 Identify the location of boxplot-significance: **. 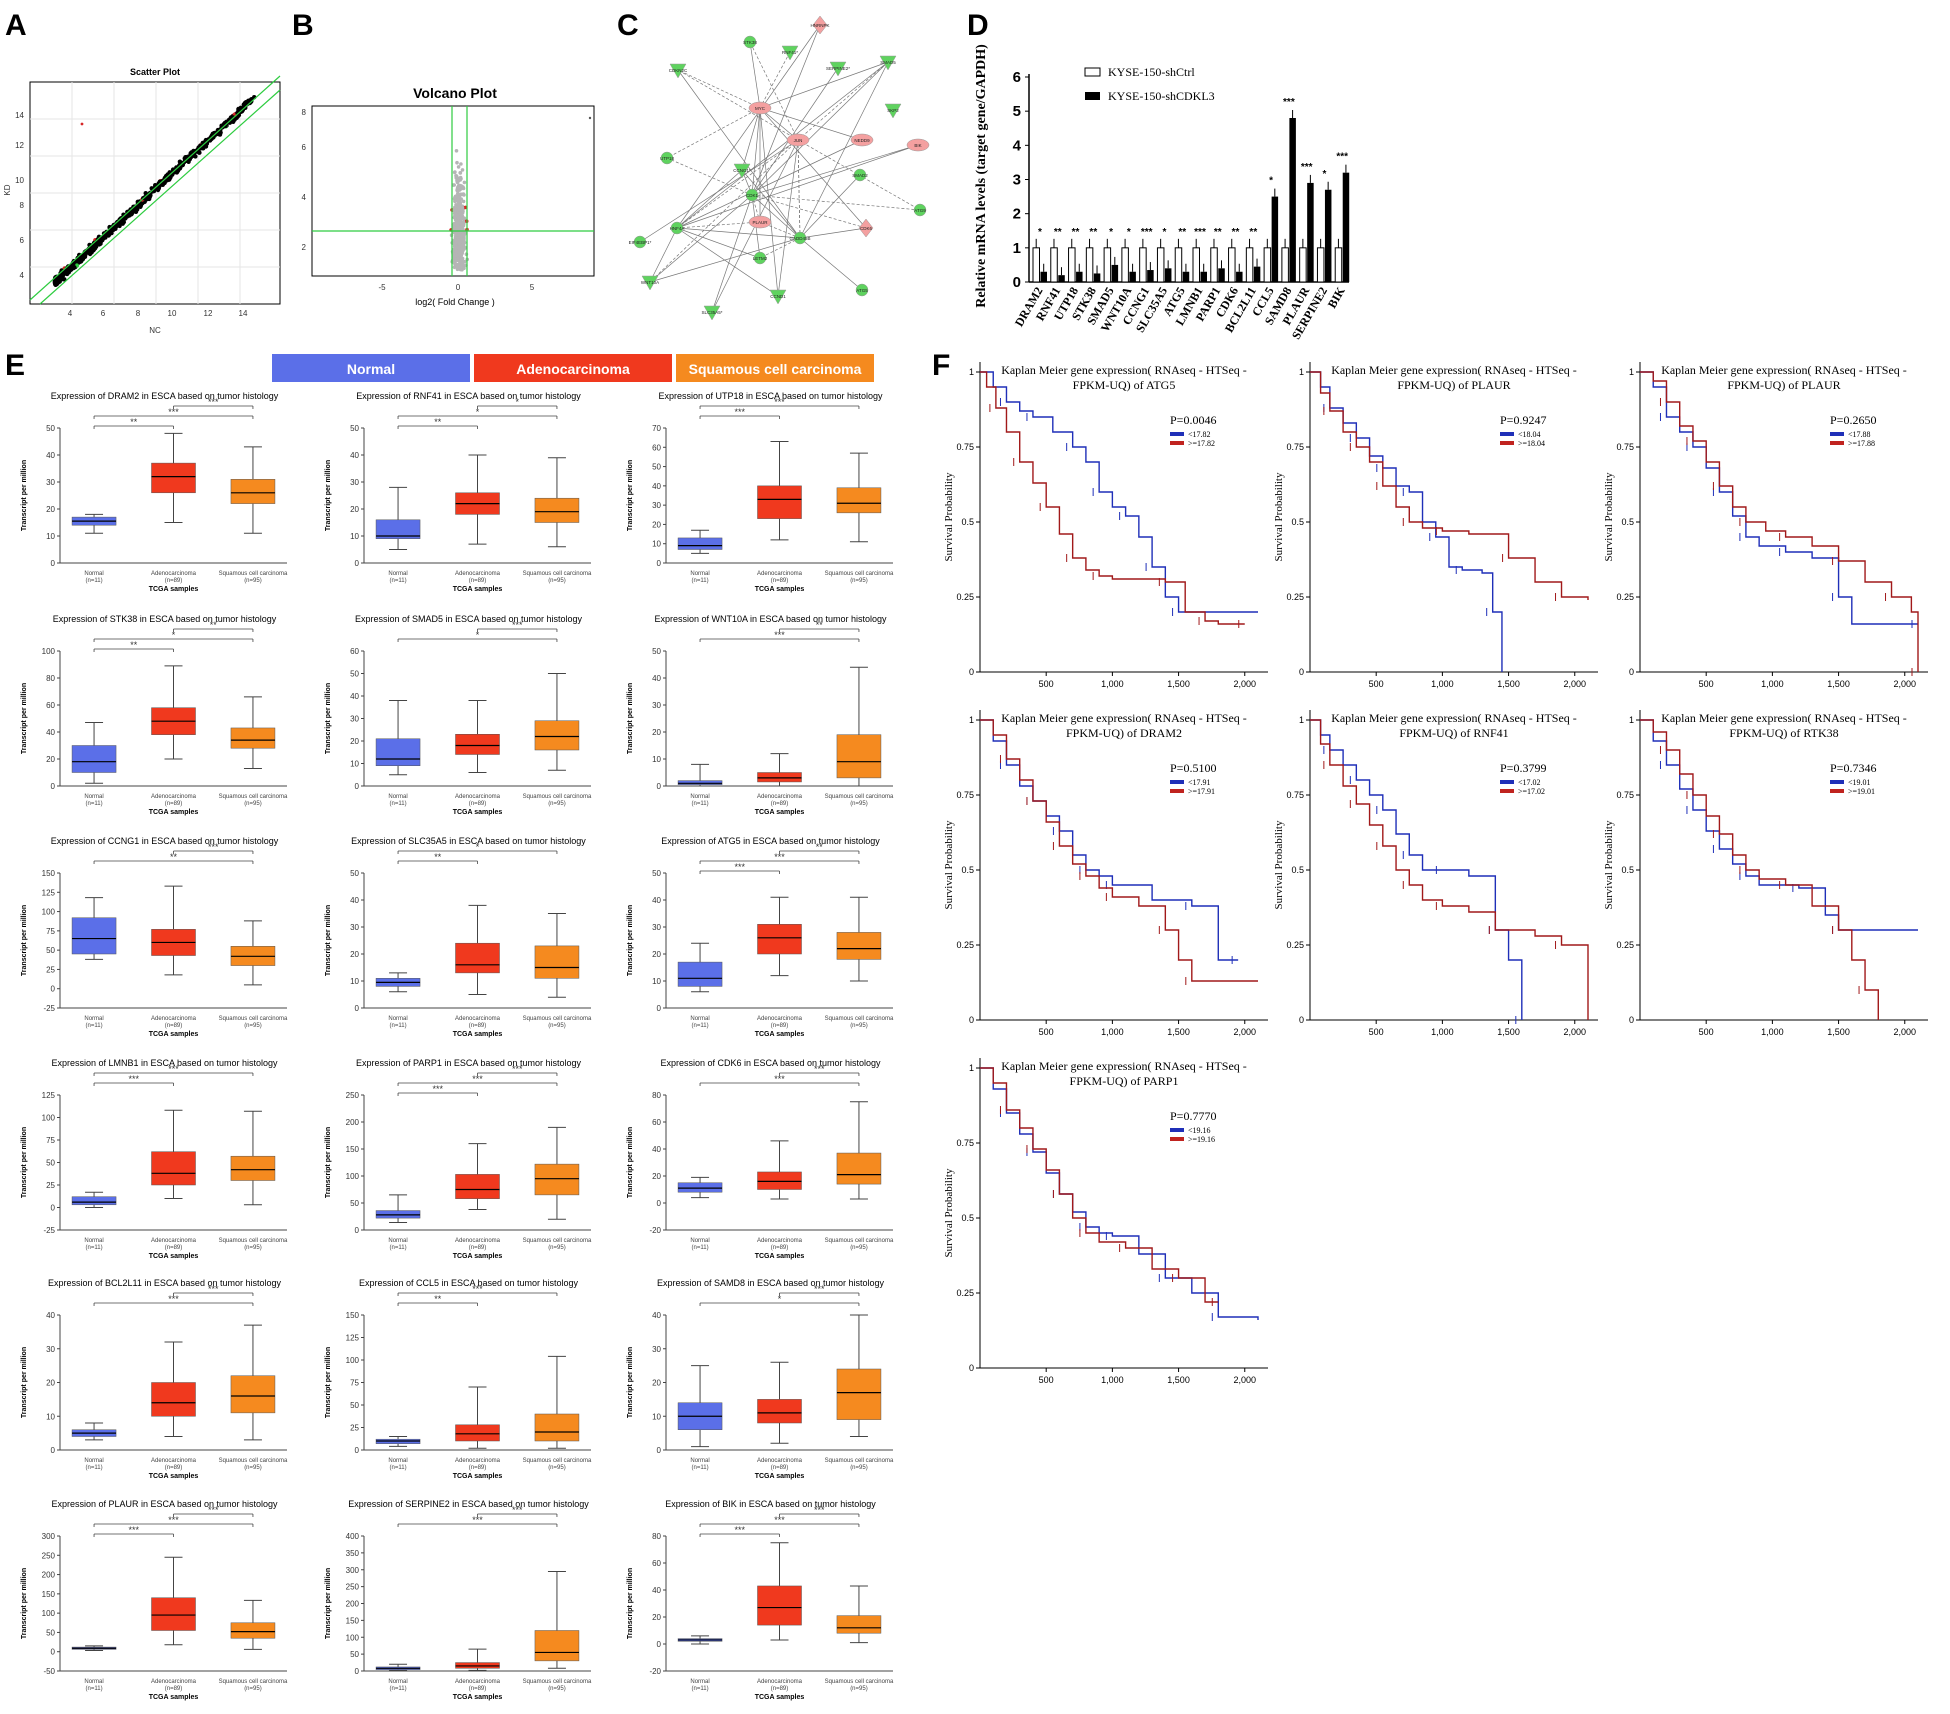
(820, 625).